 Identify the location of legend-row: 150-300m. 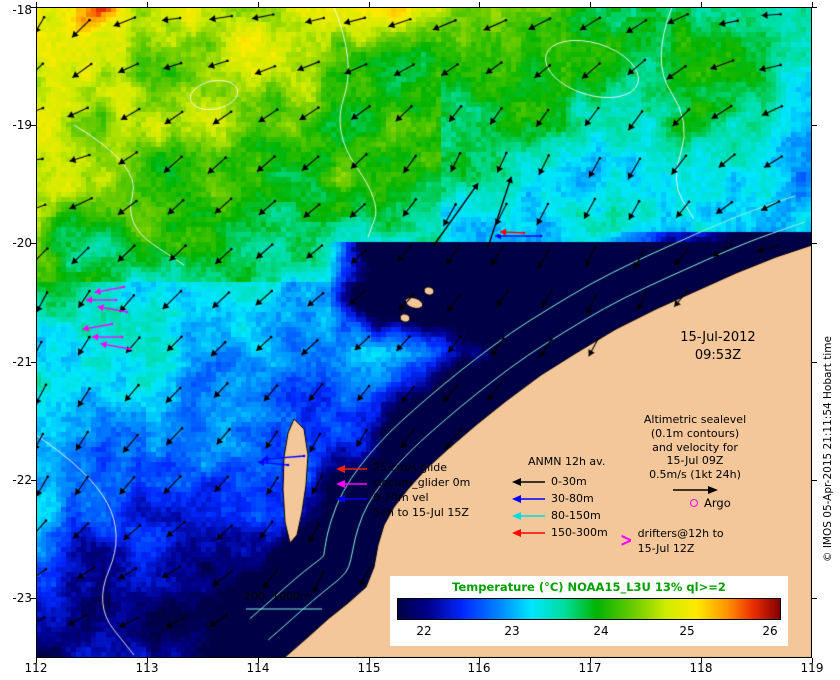
(560, 532).